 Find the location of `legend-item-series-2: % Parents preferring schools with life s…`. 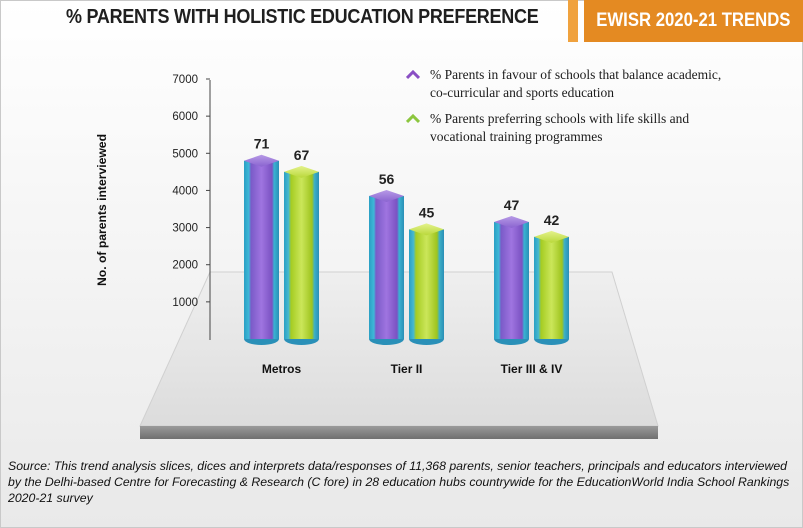

legend-item-series-2: % Parents preferring schools with life s… is located at coordinates (594, 128).